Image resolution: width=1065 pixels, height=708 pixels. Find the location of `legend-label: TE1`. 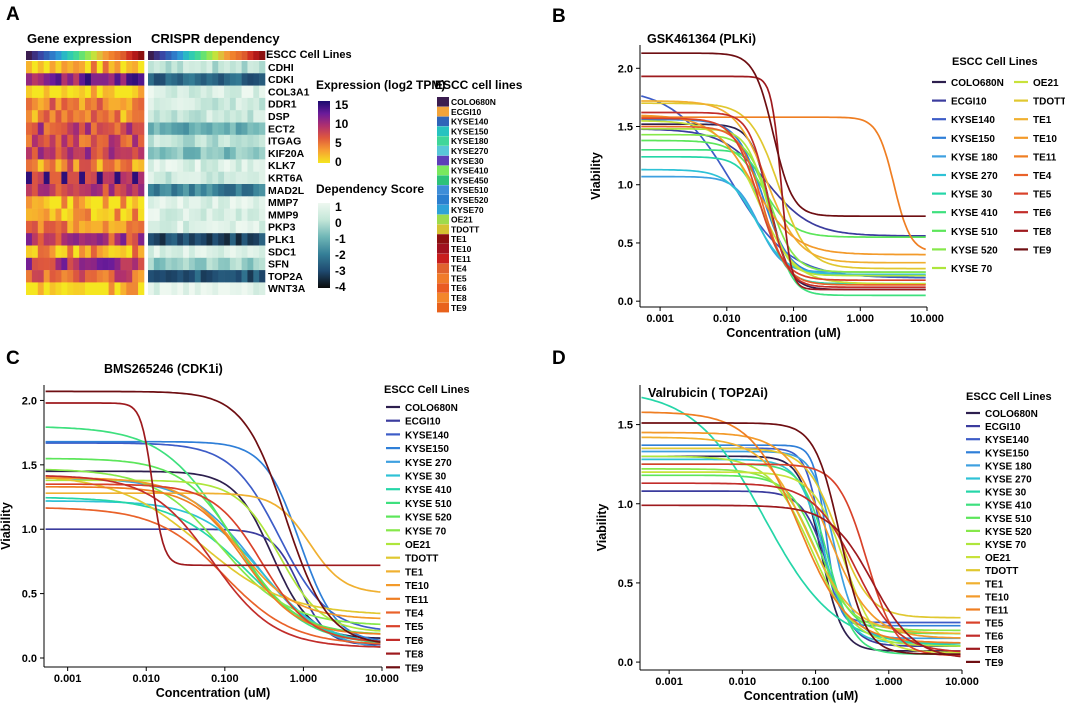

legend-label: TE1 is located at coordinates (1042, 120).